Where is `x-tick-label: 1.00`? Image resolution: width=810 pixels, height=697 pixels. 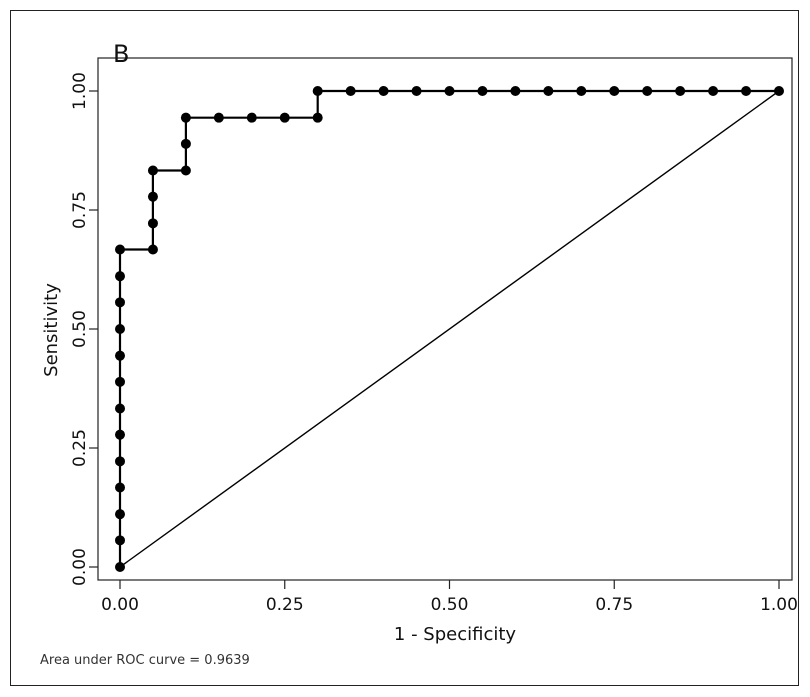 x-tick-label: 1.00 is located at coordinates (779, 605).